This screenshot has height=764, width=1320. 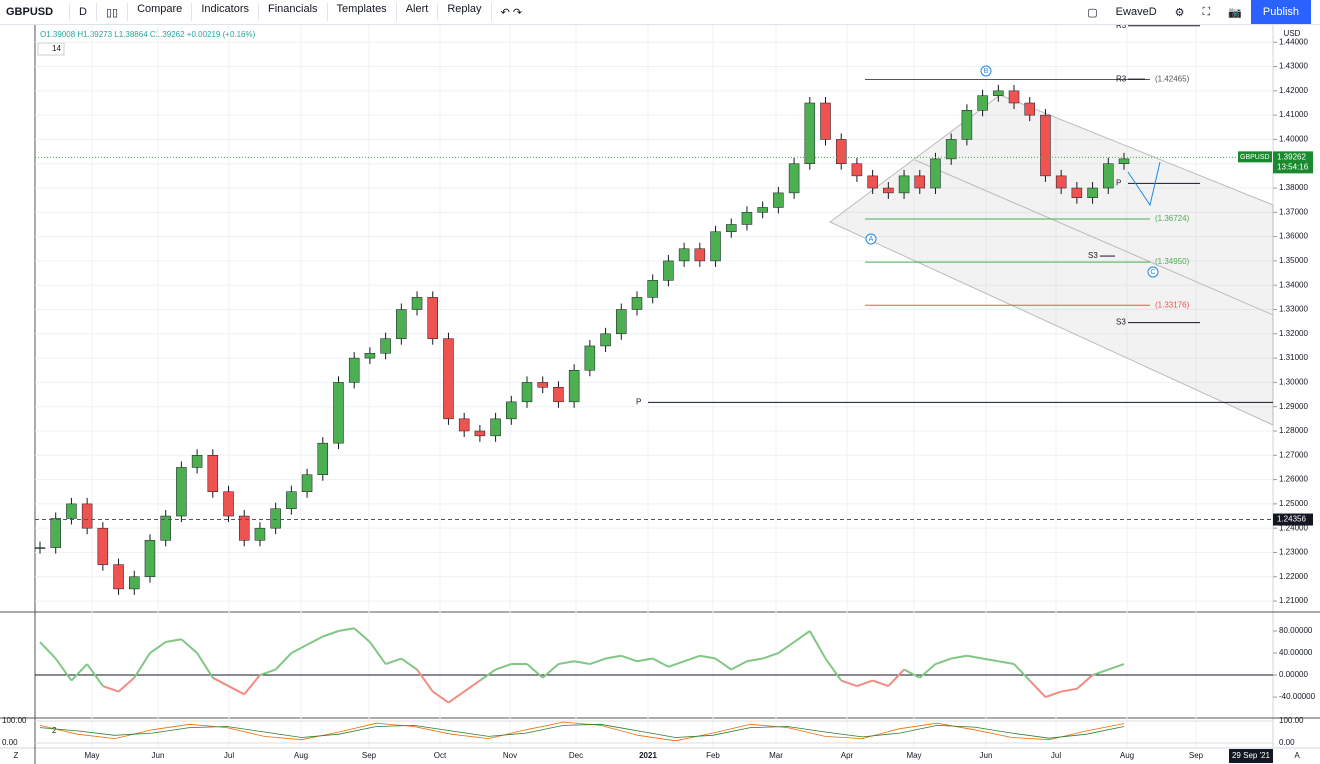 I want to click on toolbar-item: Financials, so click(x=293, y=9).